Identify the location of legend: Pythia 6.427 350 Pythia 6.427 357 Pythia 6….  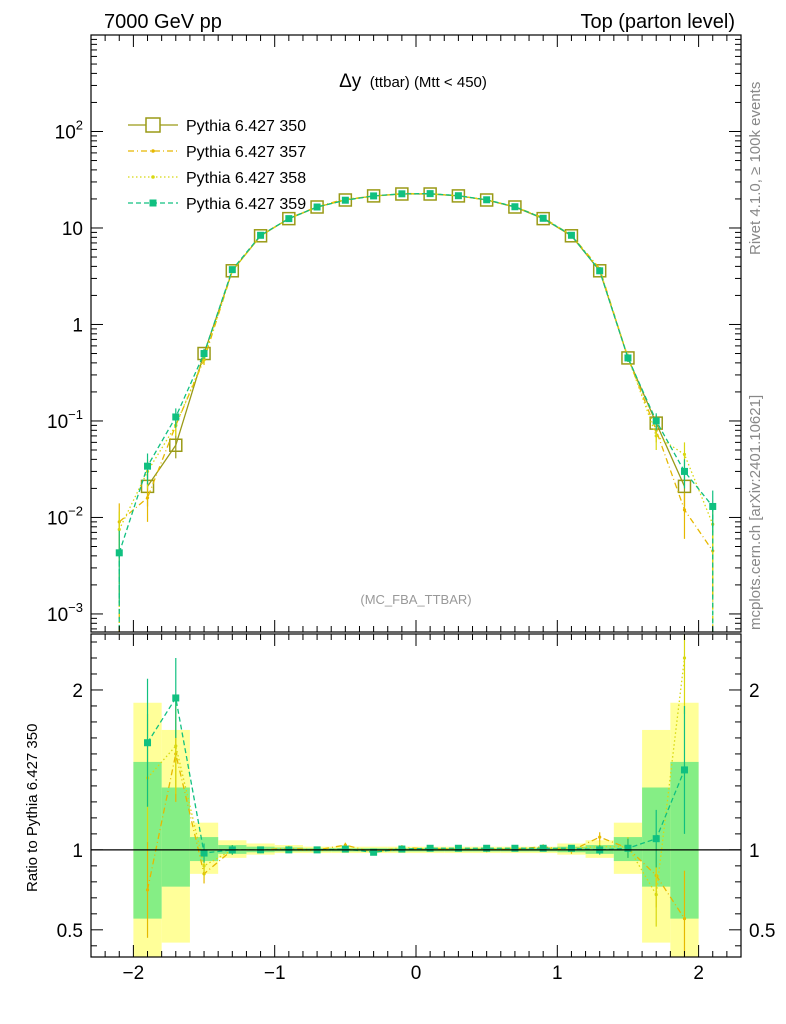
(217, 165).